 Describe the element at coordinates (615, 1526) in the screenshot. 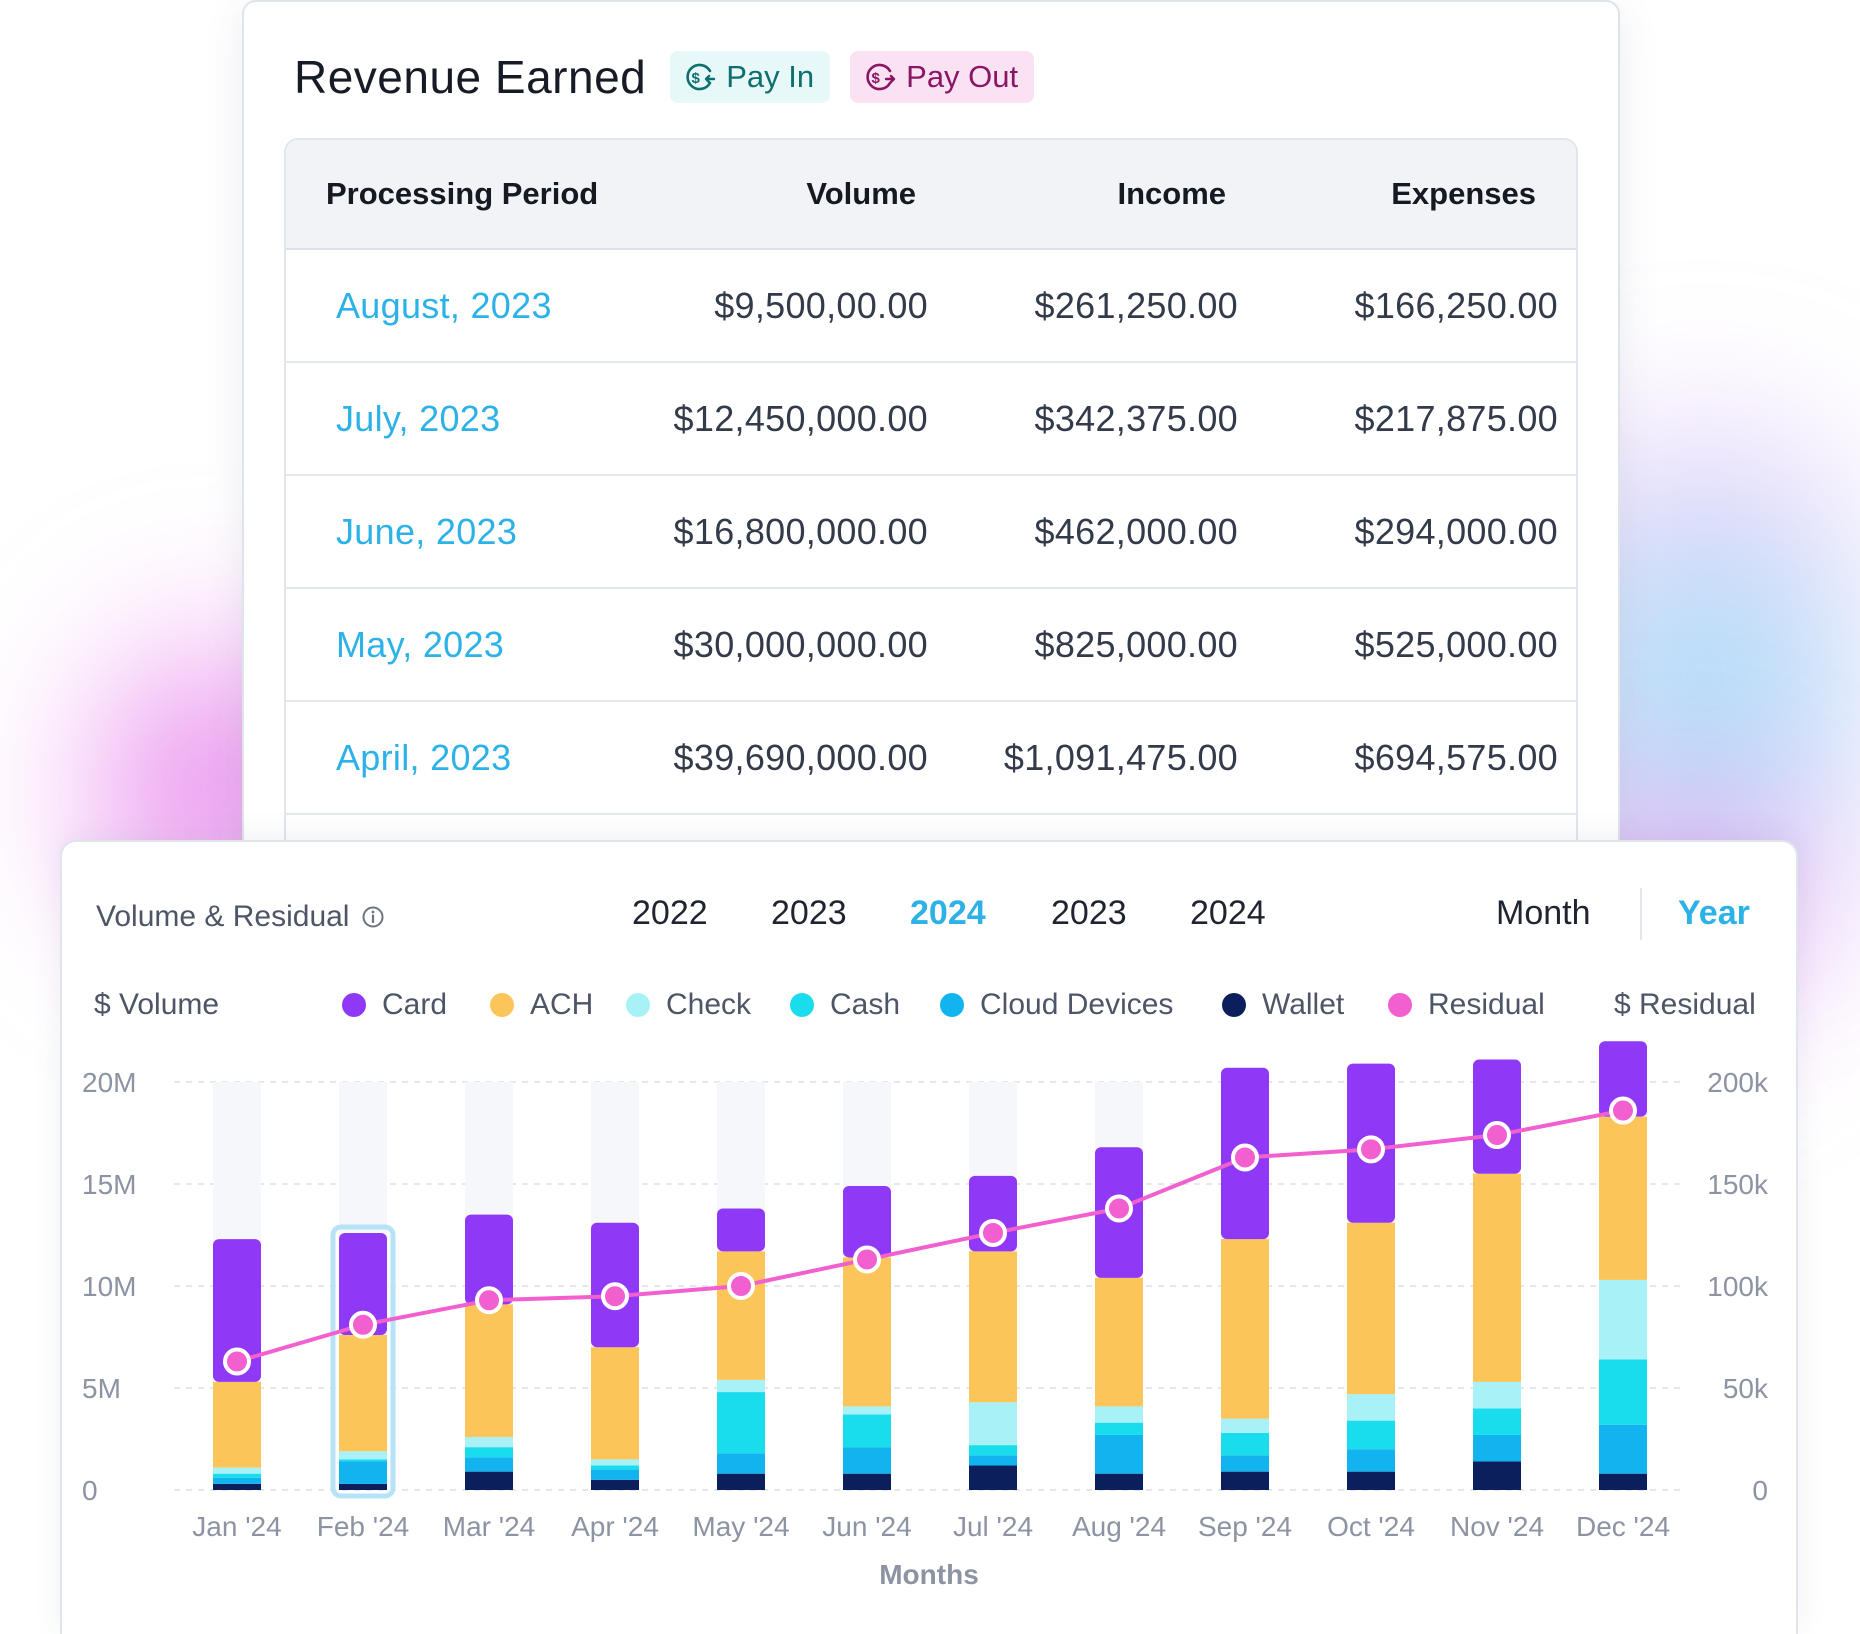

I see `x-tick-label: Apr '24` at that location.